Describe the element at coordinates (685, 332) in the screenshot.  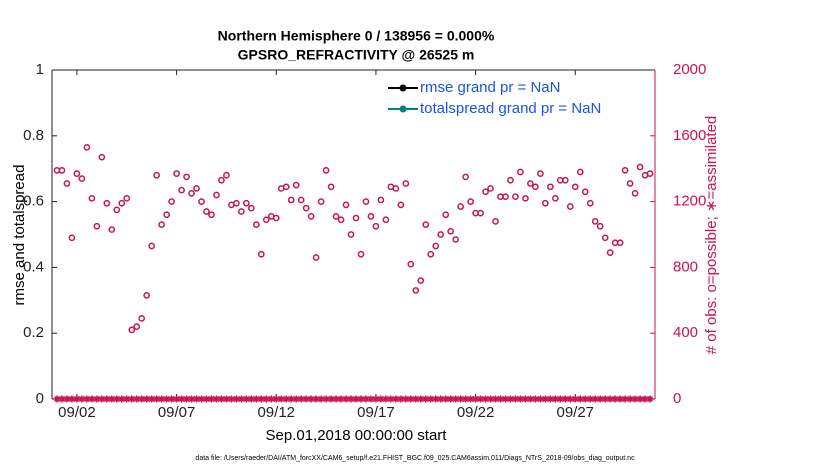
I see `y2-tick-label: 400` at that location.